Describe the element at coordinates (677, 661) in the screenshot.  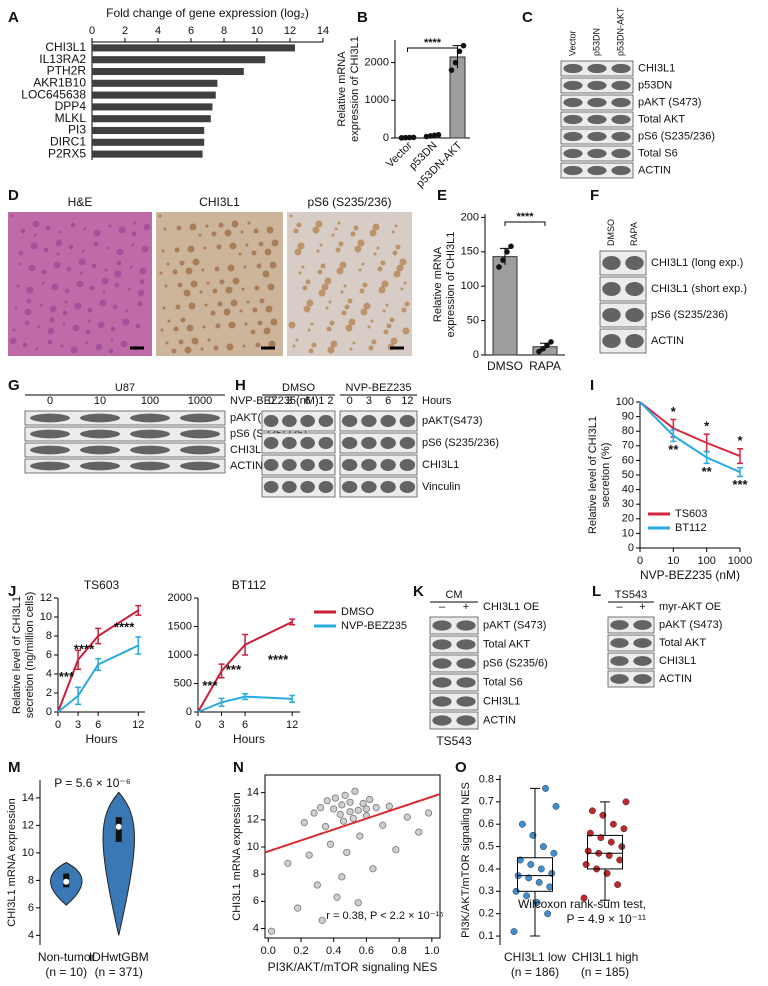
I see `row-label: CHI3L1` at that location.